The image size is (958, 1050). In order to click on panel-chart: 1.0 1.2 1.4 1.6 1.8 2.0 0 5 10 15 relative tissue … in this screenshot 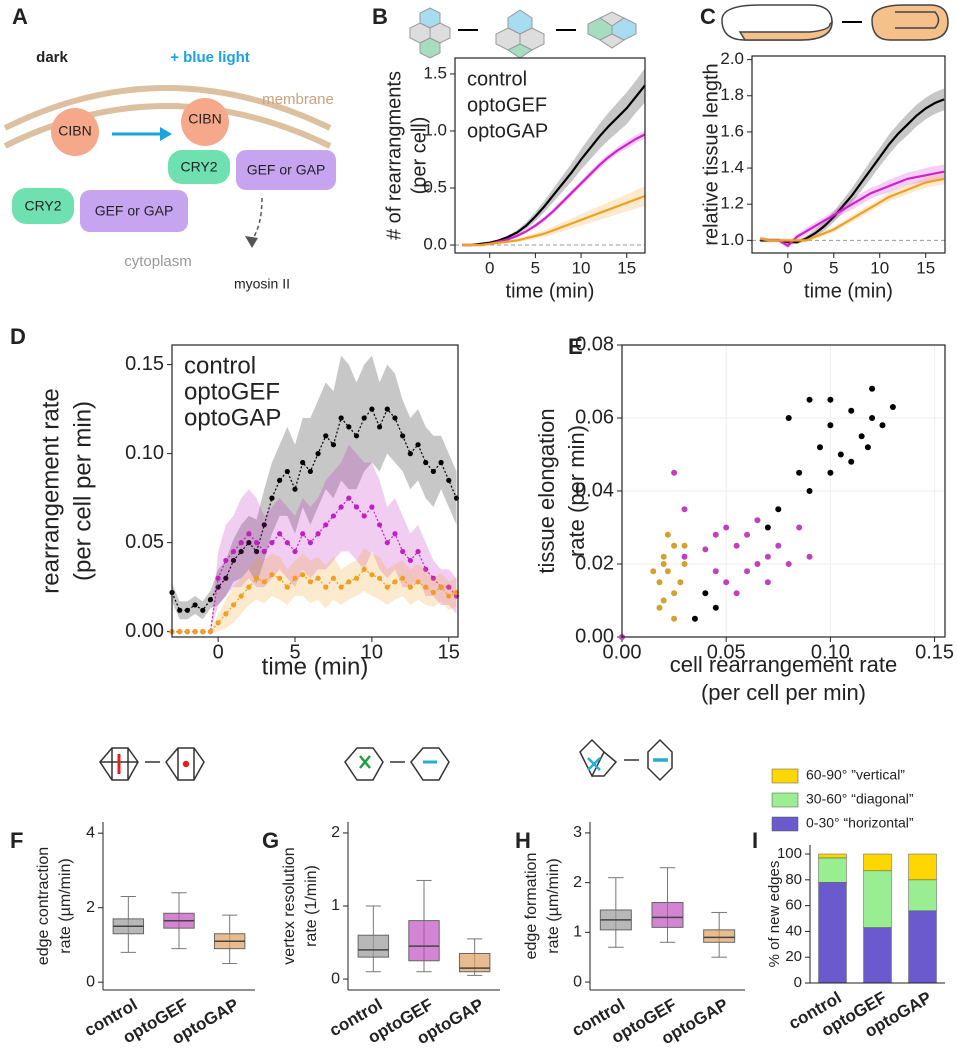, I will do `click(823, 175)`.